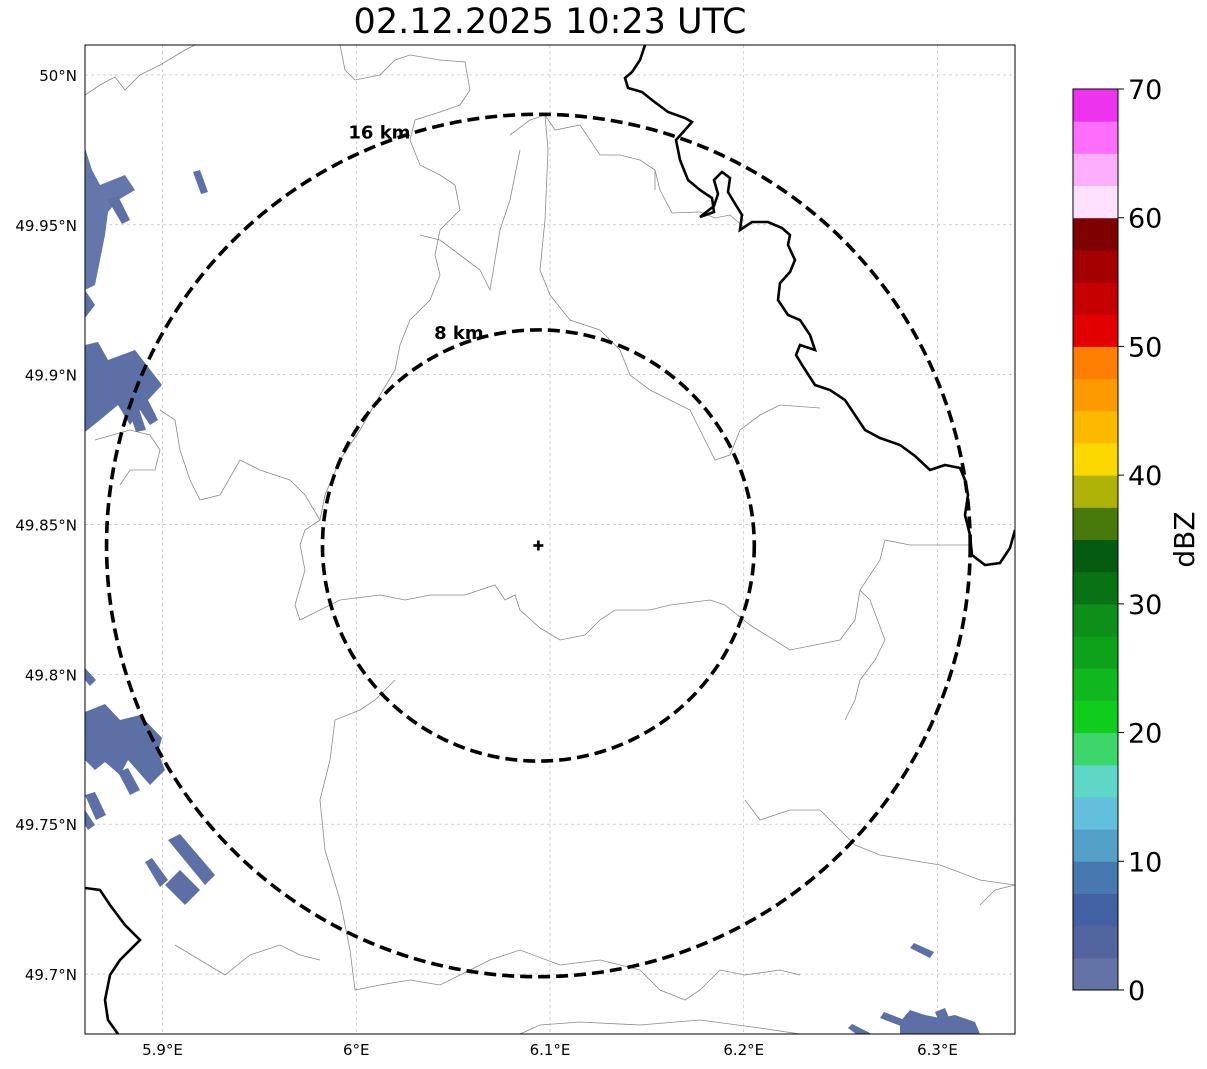  I want to click on colorbar-tick-label: 10, so click(1145, 862).